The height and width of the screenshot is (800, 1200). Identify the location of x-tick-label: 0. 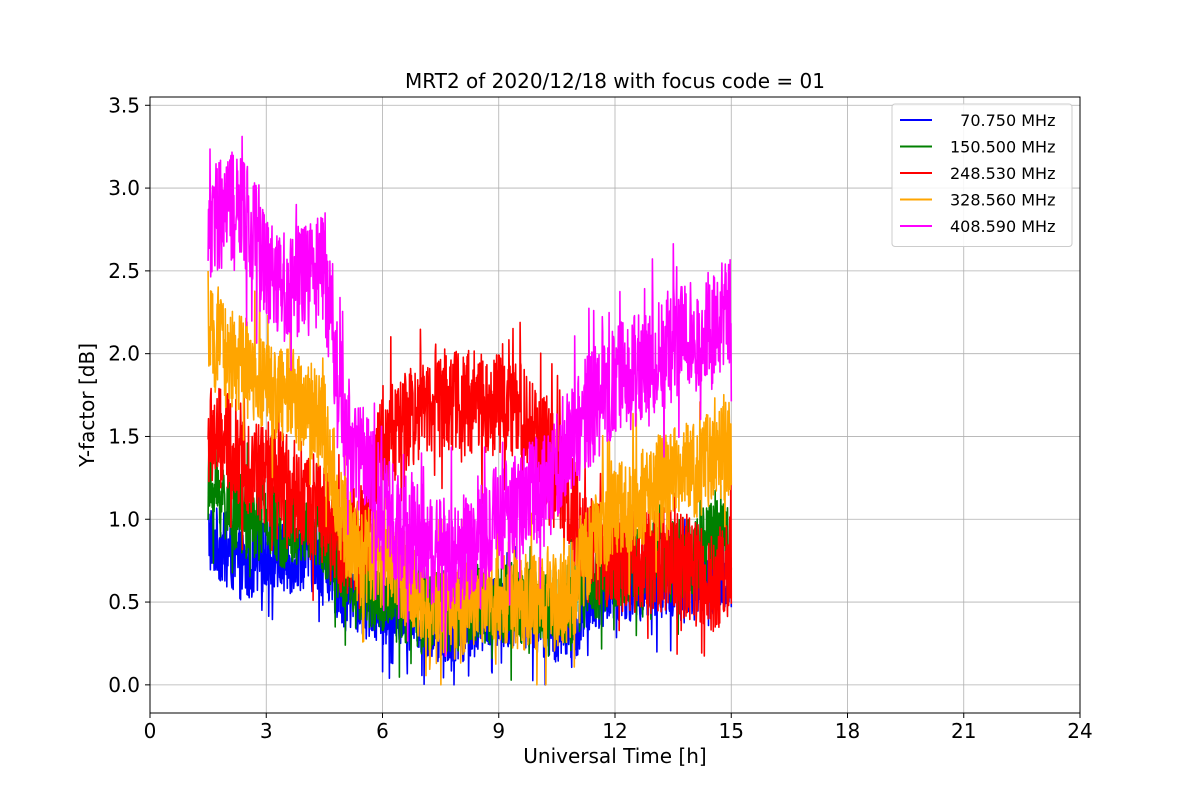
(150, 731).